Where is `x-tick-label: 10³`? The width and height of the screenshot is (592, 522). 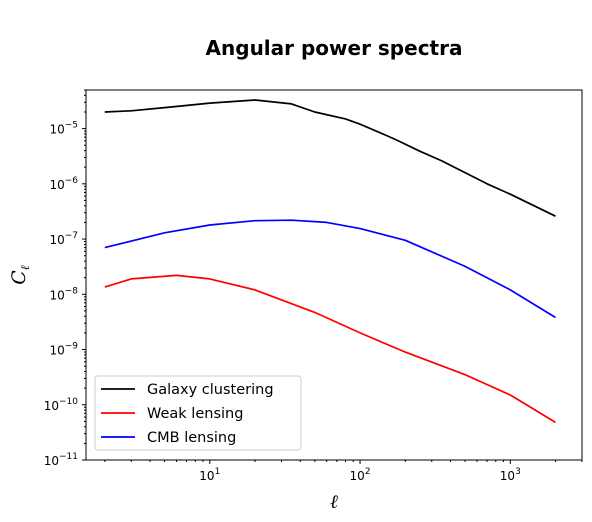
x-tick-label: 10³ is located at coordinates (510, 475).